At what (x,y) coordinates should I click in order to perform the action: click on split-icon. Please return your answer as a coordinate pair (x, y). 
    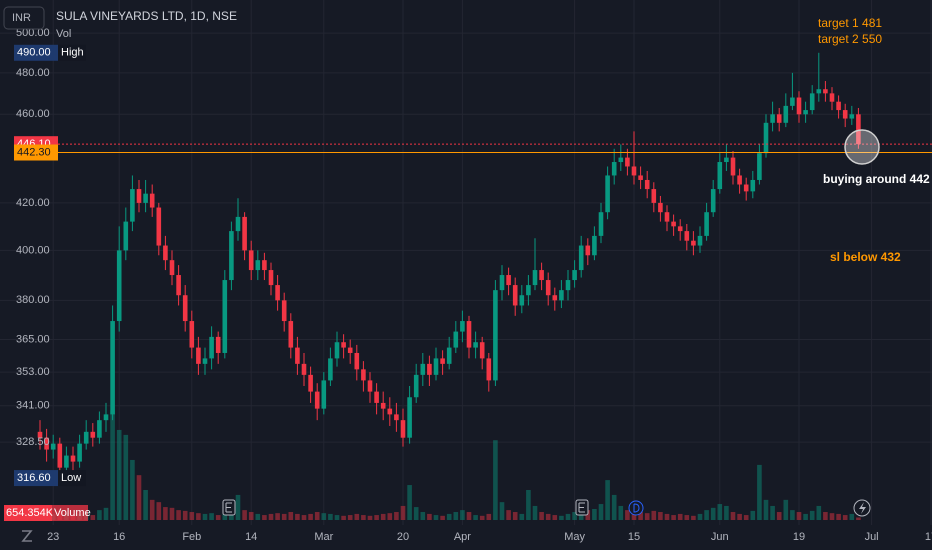
    Looking at the image, I should click on (862, 508).